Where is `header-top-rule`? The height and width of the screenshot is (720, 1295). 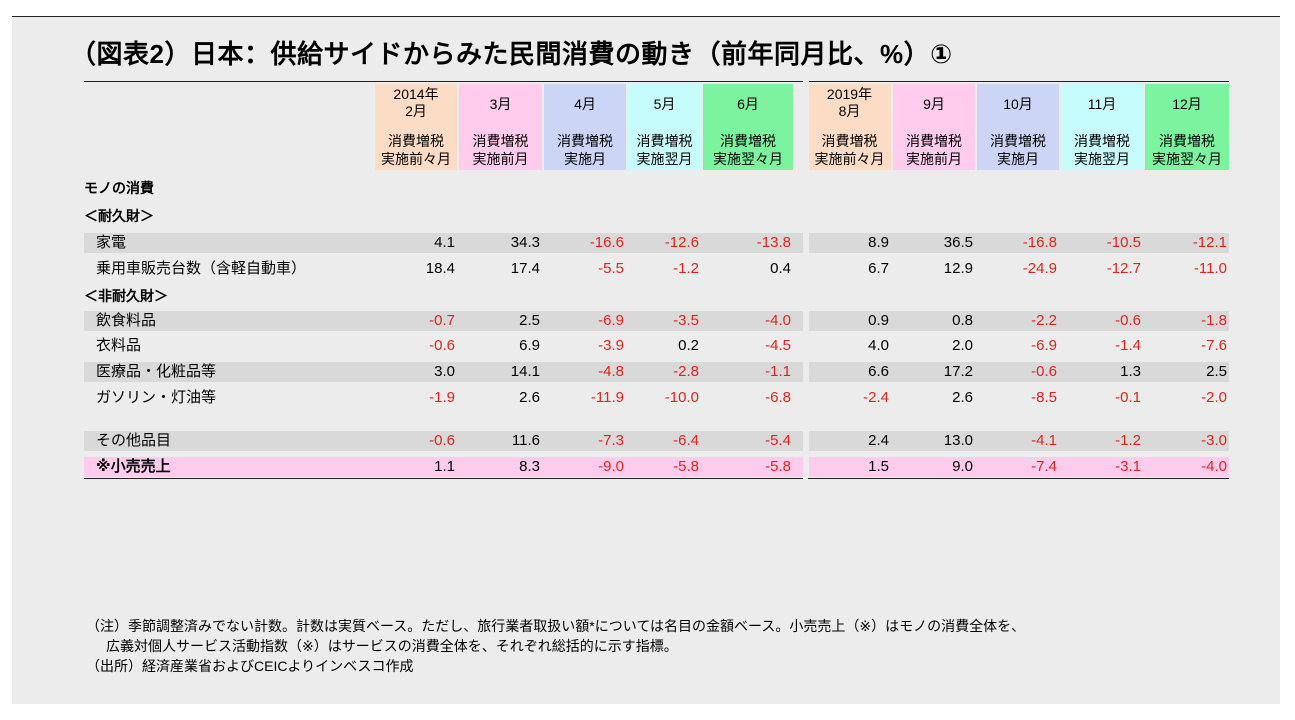 header-top-rule is located at coordinates (656, 81).